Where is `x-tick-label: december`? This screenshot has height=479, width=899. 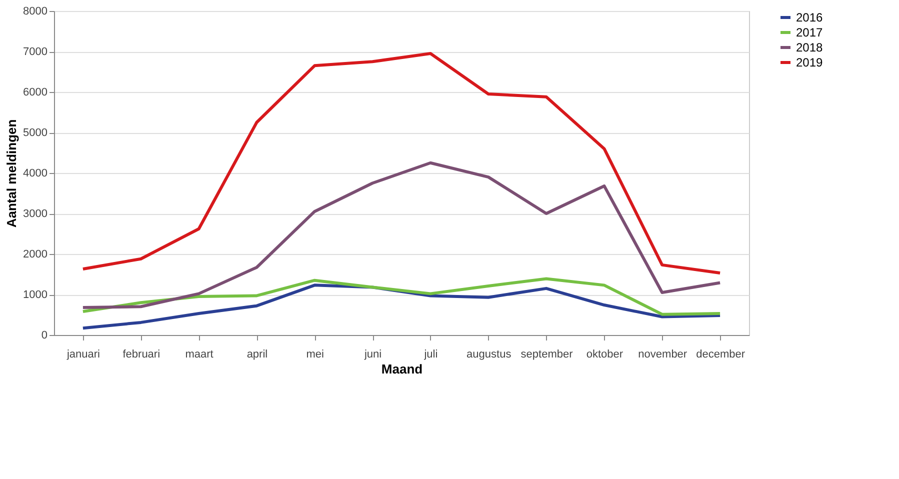
x-tick-label: december is located at coordinates (721, 354).